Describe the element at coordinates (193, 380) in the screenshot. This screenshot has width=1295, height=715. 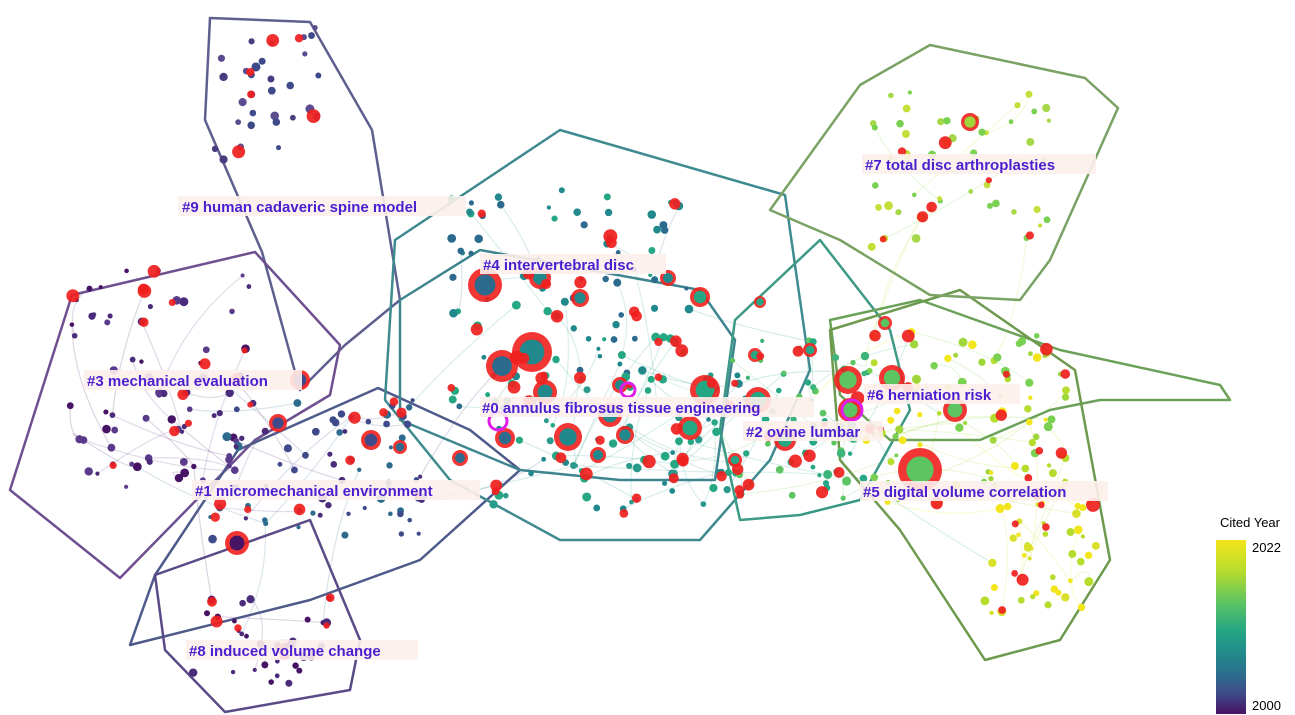
I see `cluster-label-3: #3 mechanical evaluation` at that location.